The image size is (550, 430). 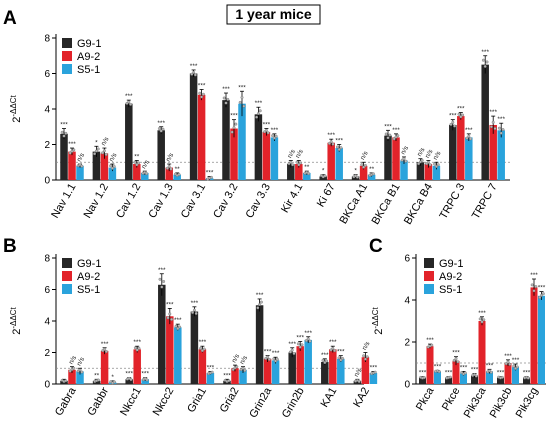 I want to click on category-label: Cav 1.2, so click(x=128, y=201).